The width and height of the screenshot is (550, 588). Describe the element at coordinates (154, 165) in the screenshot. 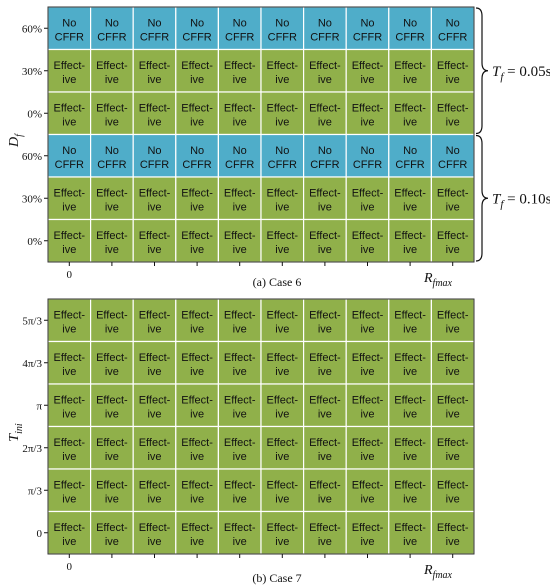

I see `a-cell-g1-r0-c2-label-2: CFFR` at that location.